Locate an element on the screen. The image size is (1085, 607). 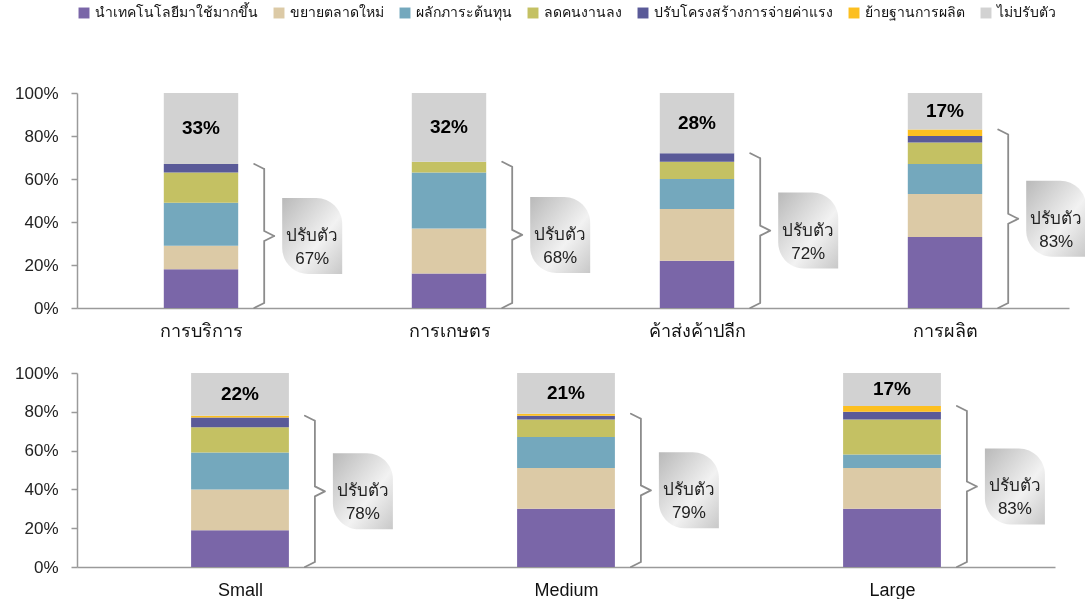
data-label: 28% is located at coordinates (697, 123).